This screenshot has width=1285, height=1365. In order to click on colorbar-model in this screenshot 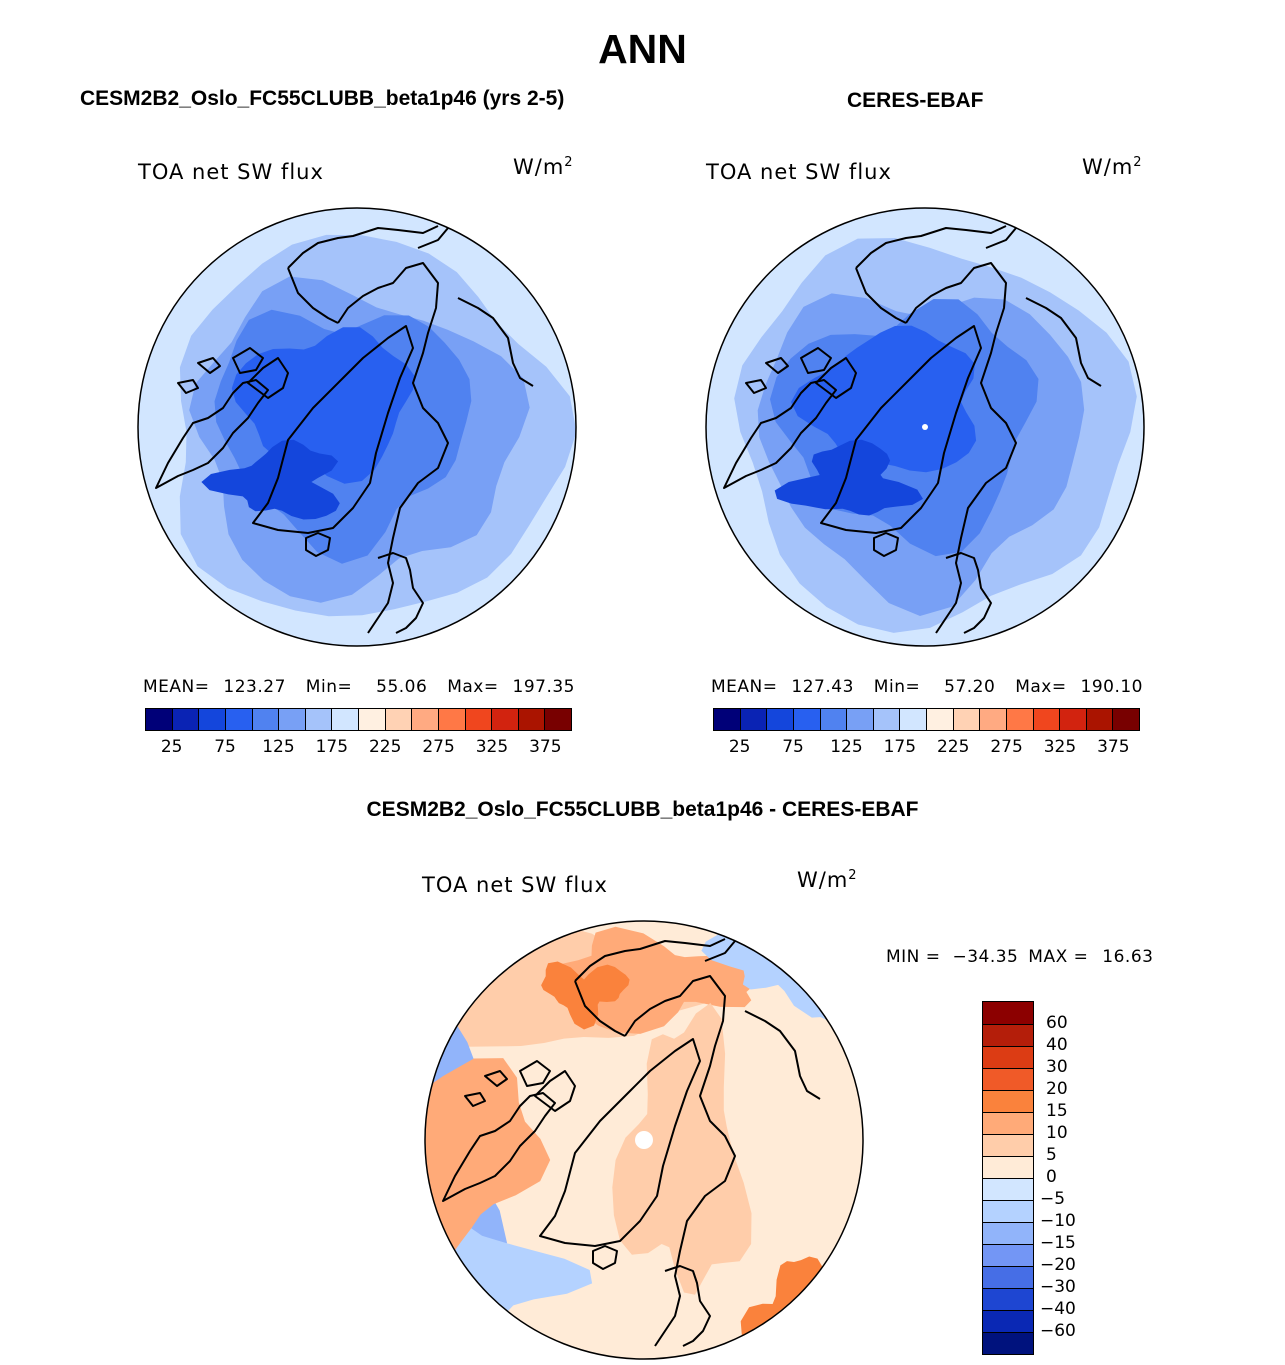, I will do `click(358, 719)`.